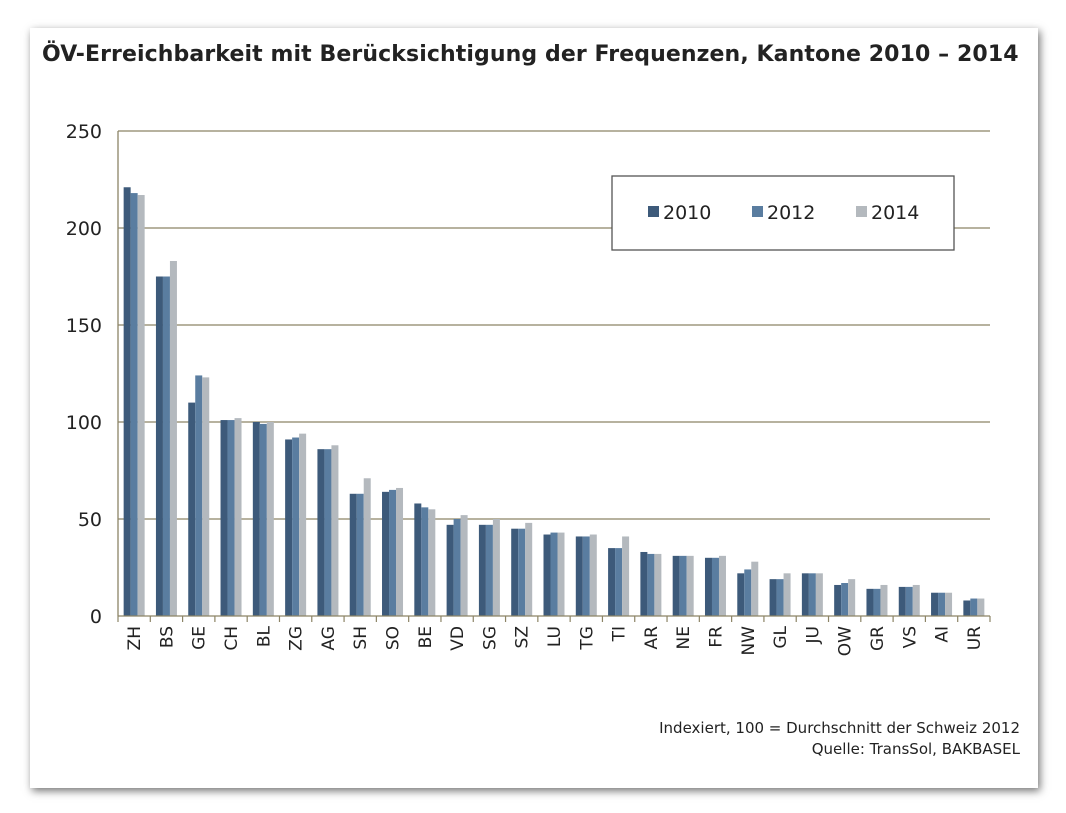 The height and width of the screenshot is (813, 1066). I want to click on bar-ur-2014, so click(981, 607).